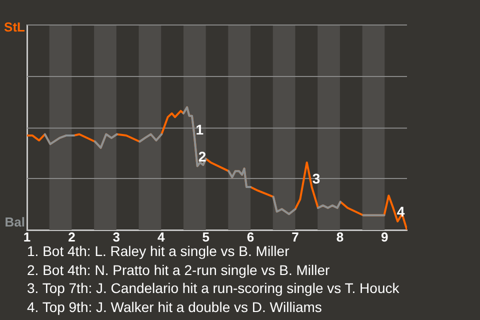 The height and width of the screenshot is (320, 480). Describe the element at coordinates (158, 251) in the screenshot. I see `text: 1. Bot 4th: L. Raley hit a single vs B. Miller` at that location.